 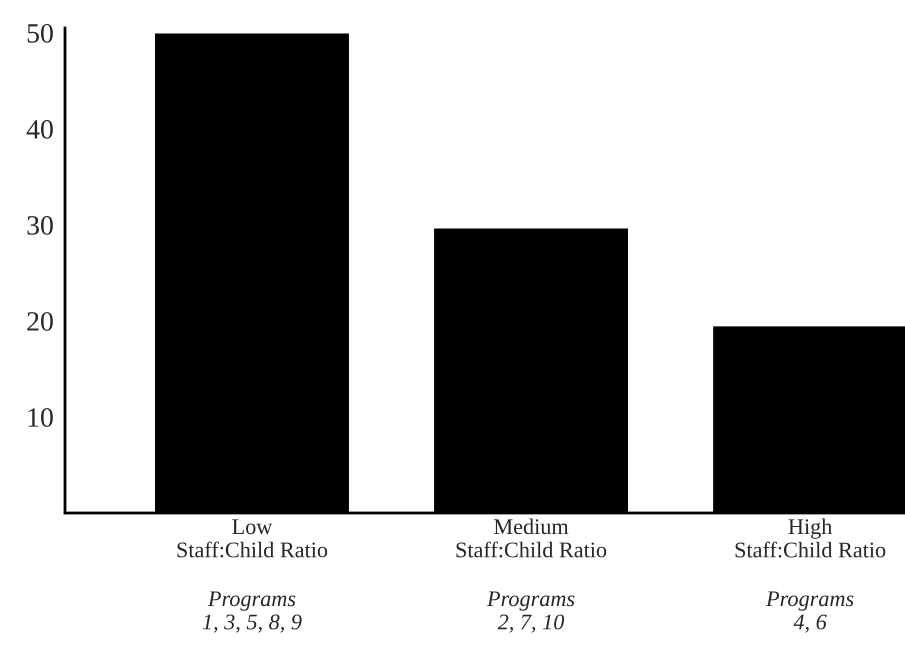 I want to click on text: Programs 2, 7, 10, so click(x=530, y=612).